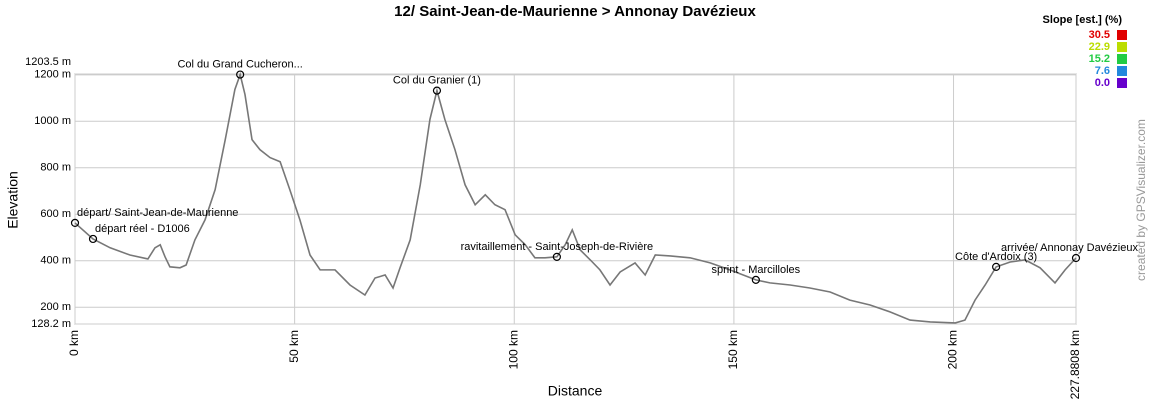 This screenshot has width=1150, height=400. What do you see at coordinates (953, 349) in the screenshot?
I see `x-tick-label: 200 km` at bounding box center [953, 349].